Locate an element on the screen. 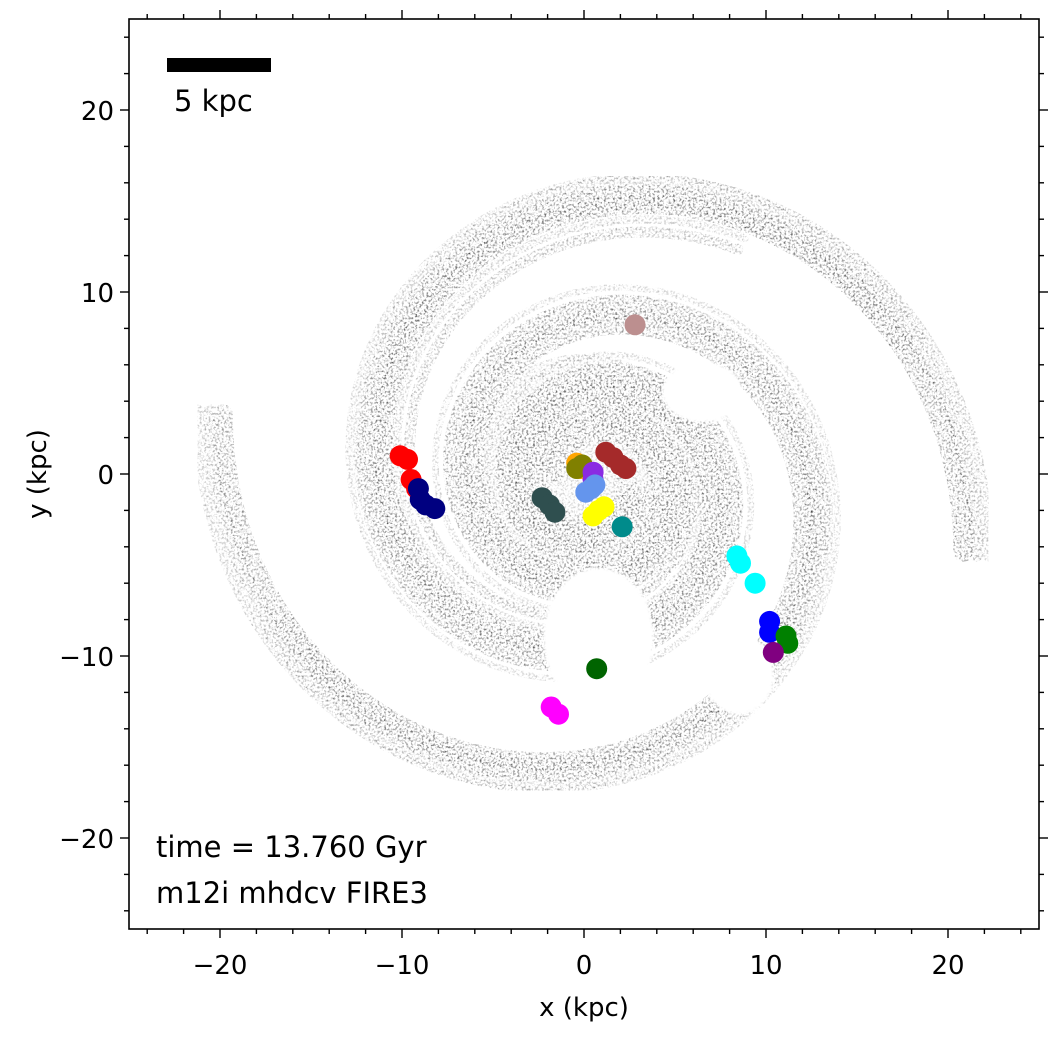 The image size is (1058, 1043). x-tick-label: 10 is located at coordinates (765, 966).